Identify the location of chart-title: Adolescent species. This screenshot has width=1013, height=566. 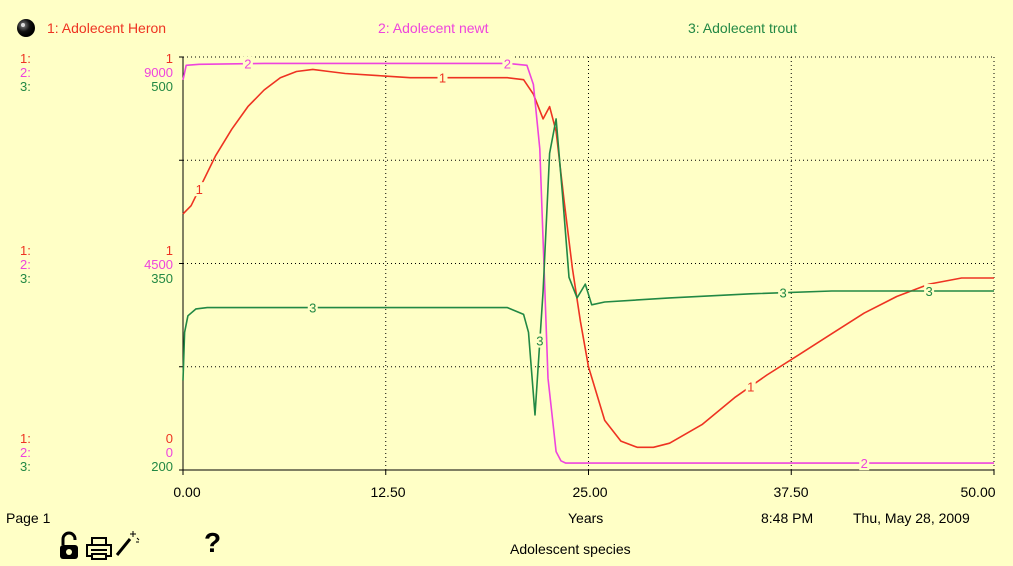
(570, 549).